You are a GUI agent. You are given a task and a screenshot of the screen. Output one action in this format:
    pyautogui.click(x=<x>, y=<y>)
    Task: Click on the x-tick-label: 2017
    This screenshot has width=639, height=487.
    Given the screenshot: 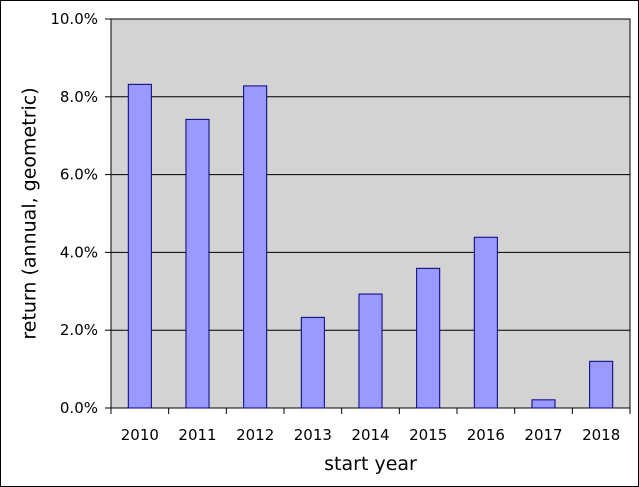 What is the action you would take?
    pyautogui.click(x=543, y=435)
    